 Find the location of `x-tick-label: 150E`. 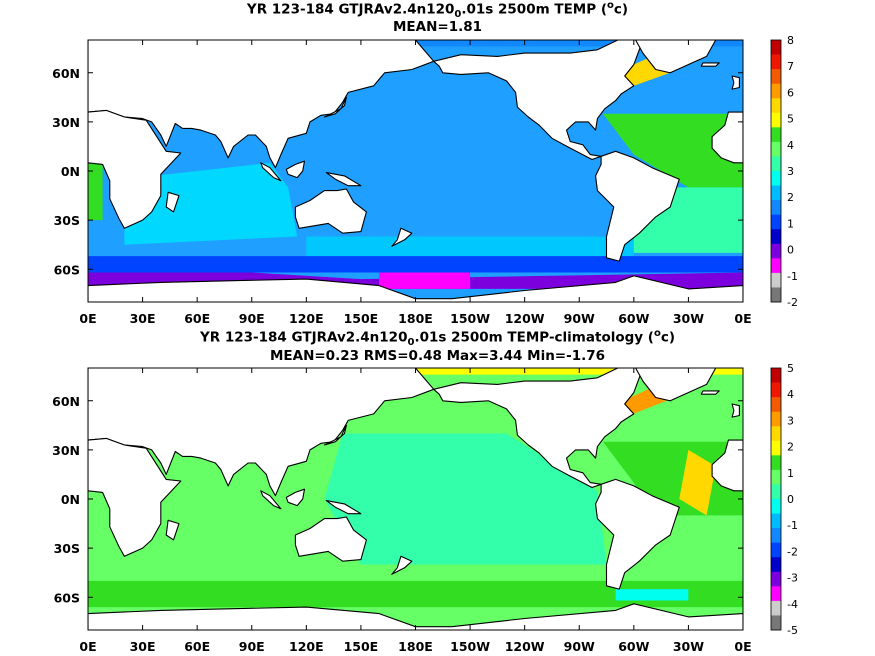

x-tick-label: 150E is located at coordinates (361, 318).